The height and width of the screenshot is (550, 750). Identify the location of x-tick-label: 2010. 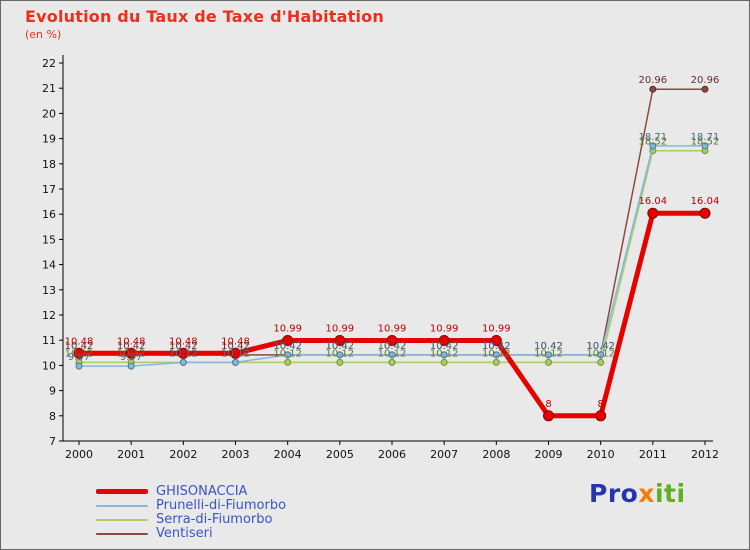
(601, 454).